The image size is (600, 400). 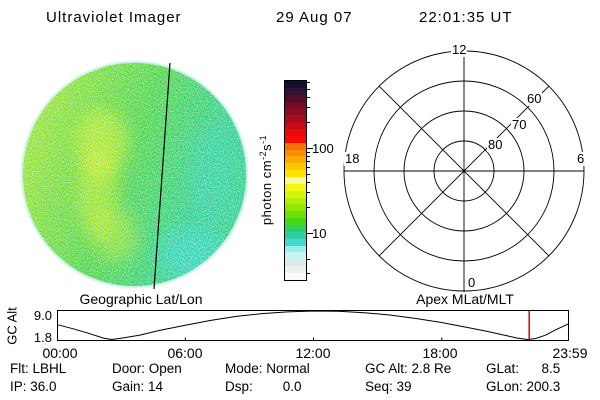 I want to click on strip-xtick-1800: 18:00, so click(x=440, y=353).